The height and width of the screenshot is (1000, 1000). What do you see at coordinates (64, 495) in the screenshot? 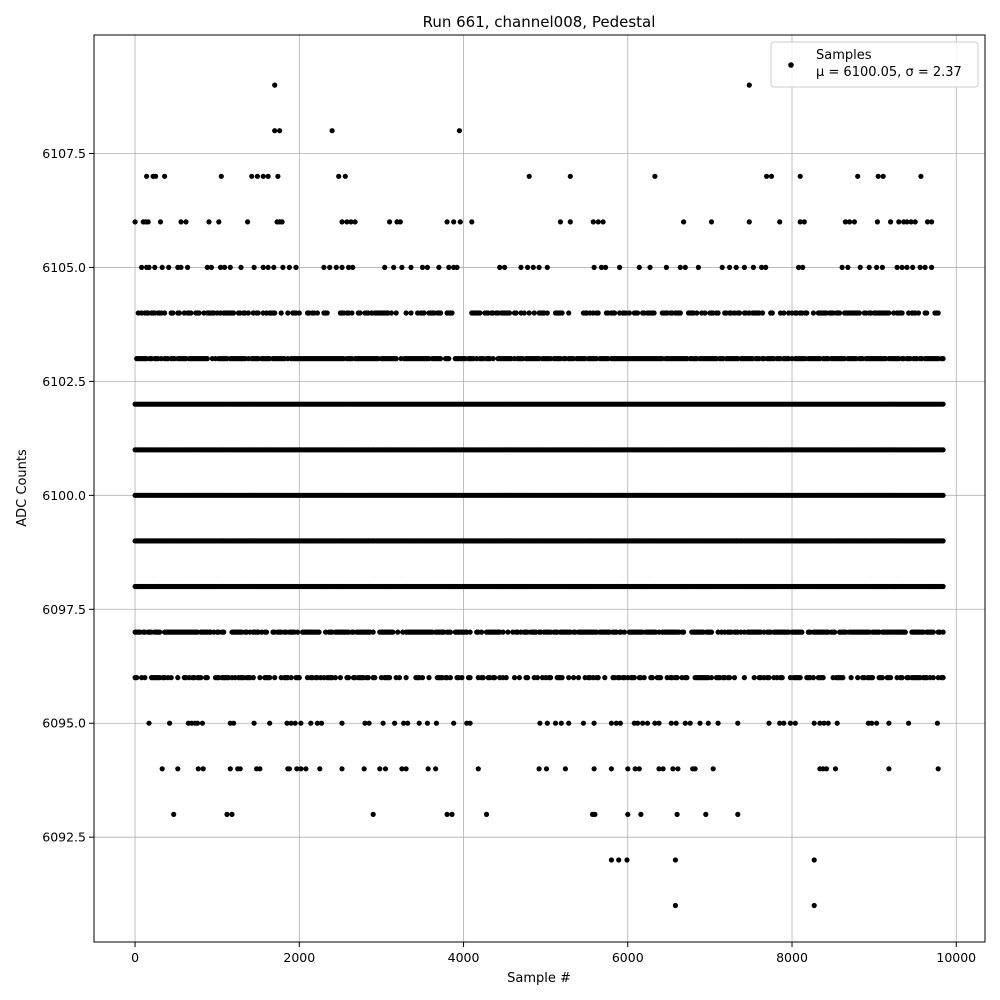
I see `y-tick-label: 6100.0` at bounding box center [64, 495].